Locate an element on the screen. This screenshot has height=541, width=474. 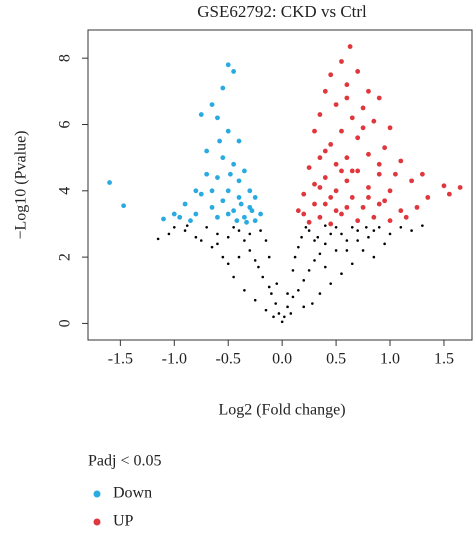
chart-title: GSE62792: CKD vs Ctrl is located at coordinates (282, 11).